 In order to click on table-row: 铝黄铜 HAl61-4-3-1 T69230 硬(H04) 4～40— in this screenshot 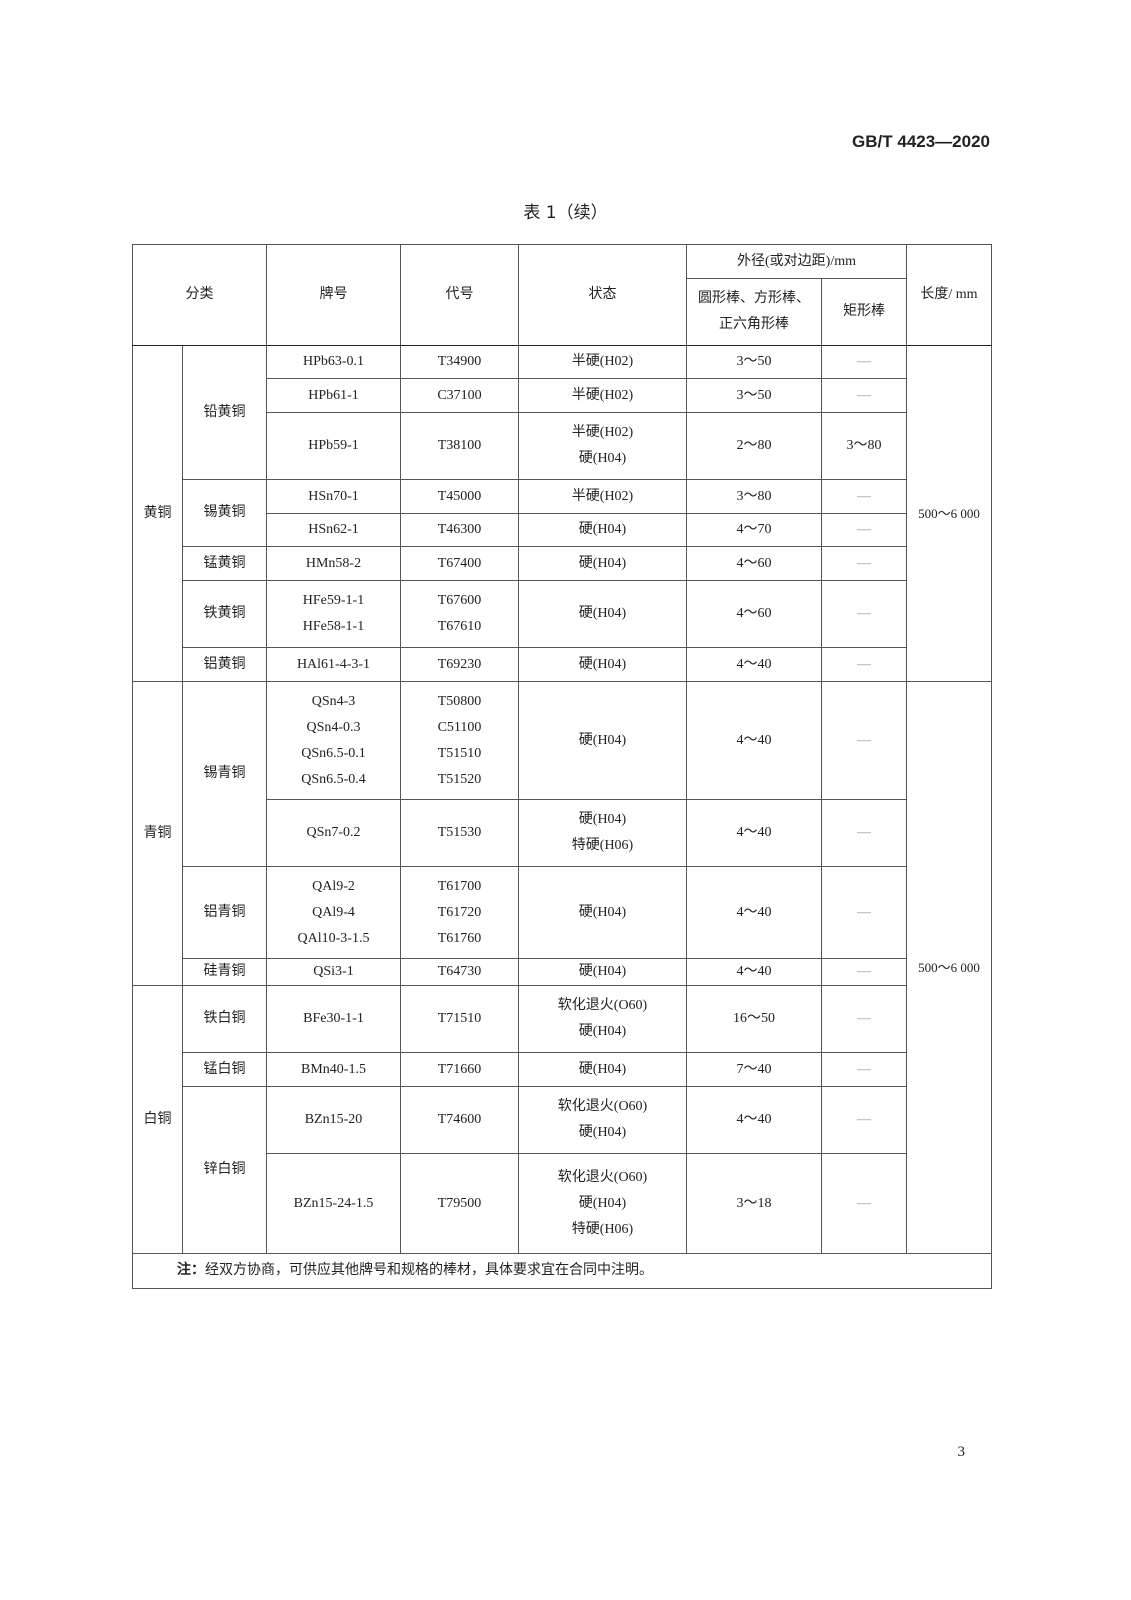, I will do `click(562, 664)`.